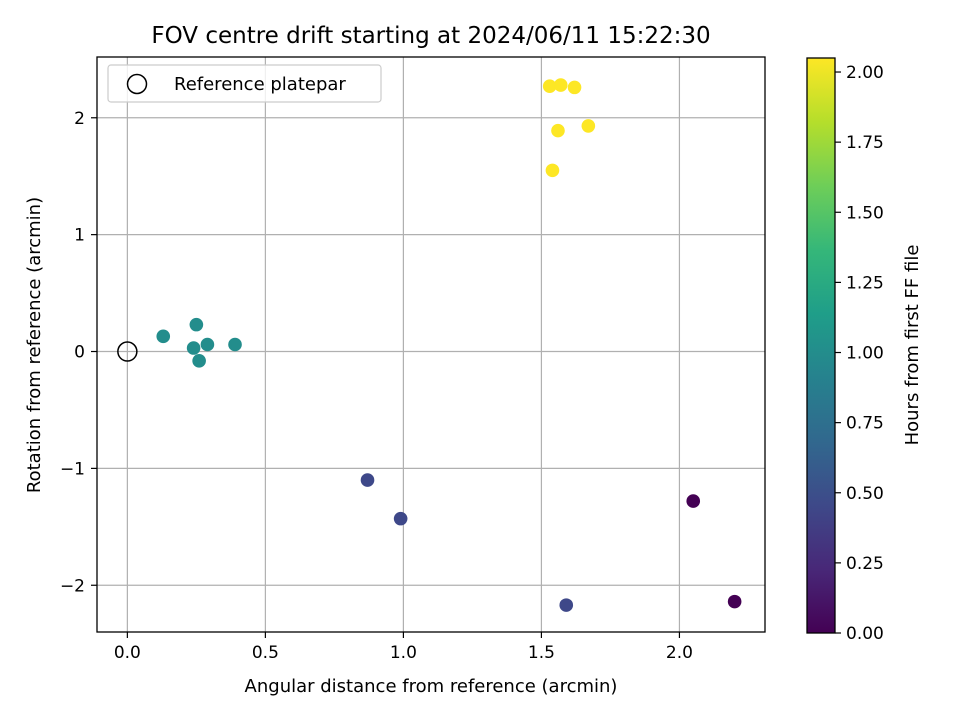 Image resolution: width=960 pixels, height=720 pixels. What do you see at coordinates (72, 469) in the screenshot?
I see `y-tick-label: −1` at bounding box center [72, 469].